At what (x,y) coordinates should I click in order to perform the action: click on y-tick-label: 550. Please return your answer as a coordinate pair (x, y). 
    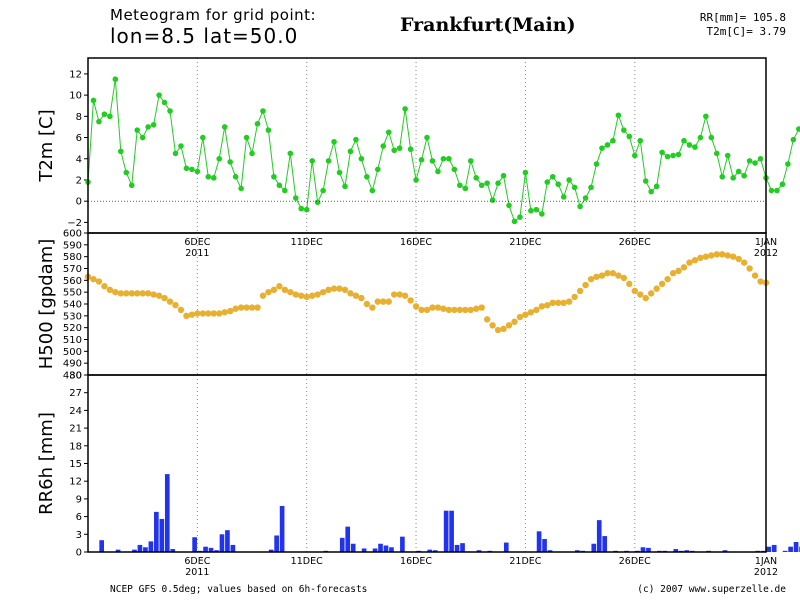
    Looking at the image, I should click on (72, 293).